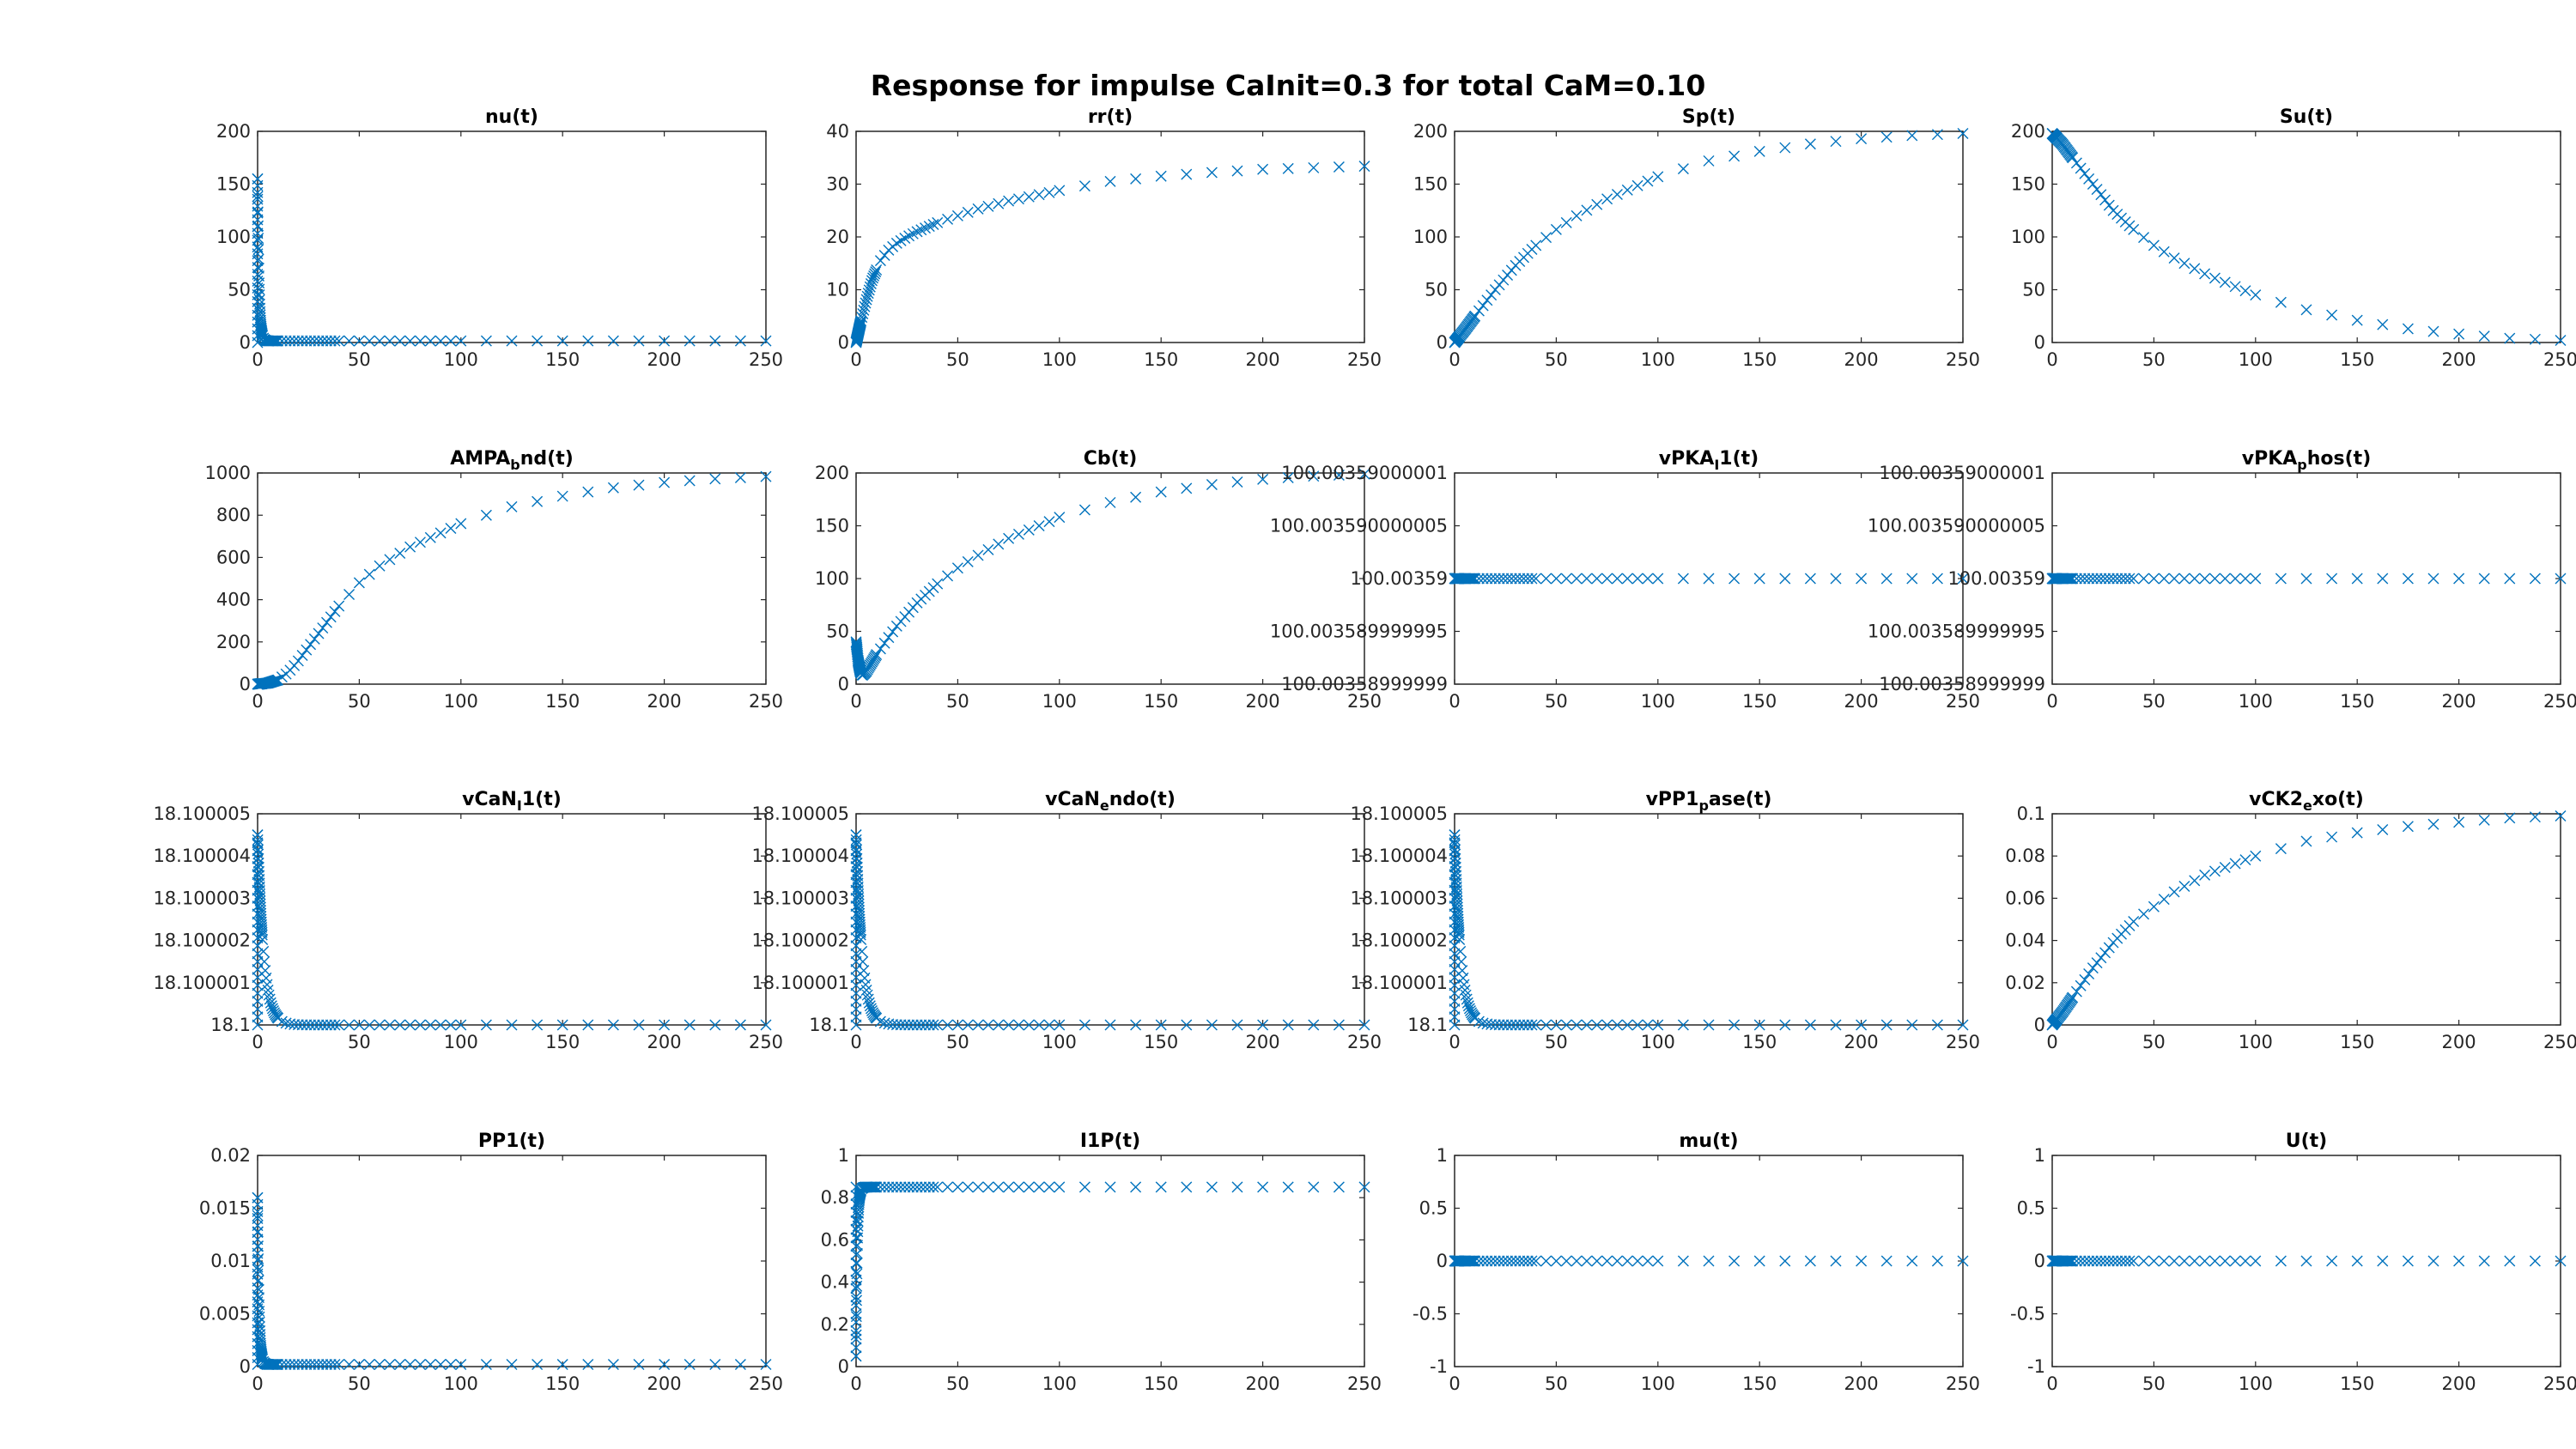  Describe the element at coordinates (2025, 856) in the screenshot. I see `y-tick-label: 0.08` at that location.